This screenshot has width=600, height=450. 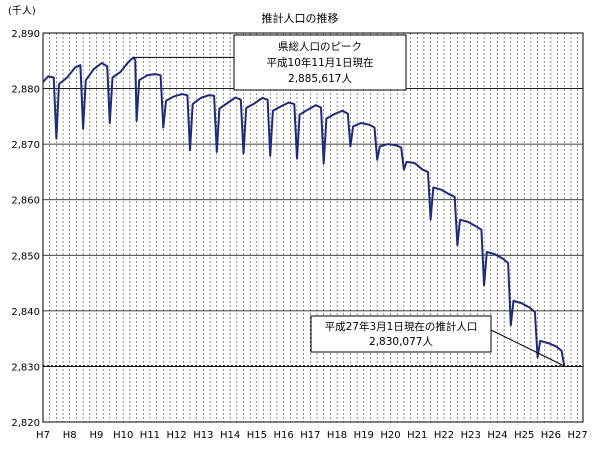 What do you see at coordinates (70, 435) in the screenshot?
I see `x-tick-label: H8` at bounding box center [70, 435].